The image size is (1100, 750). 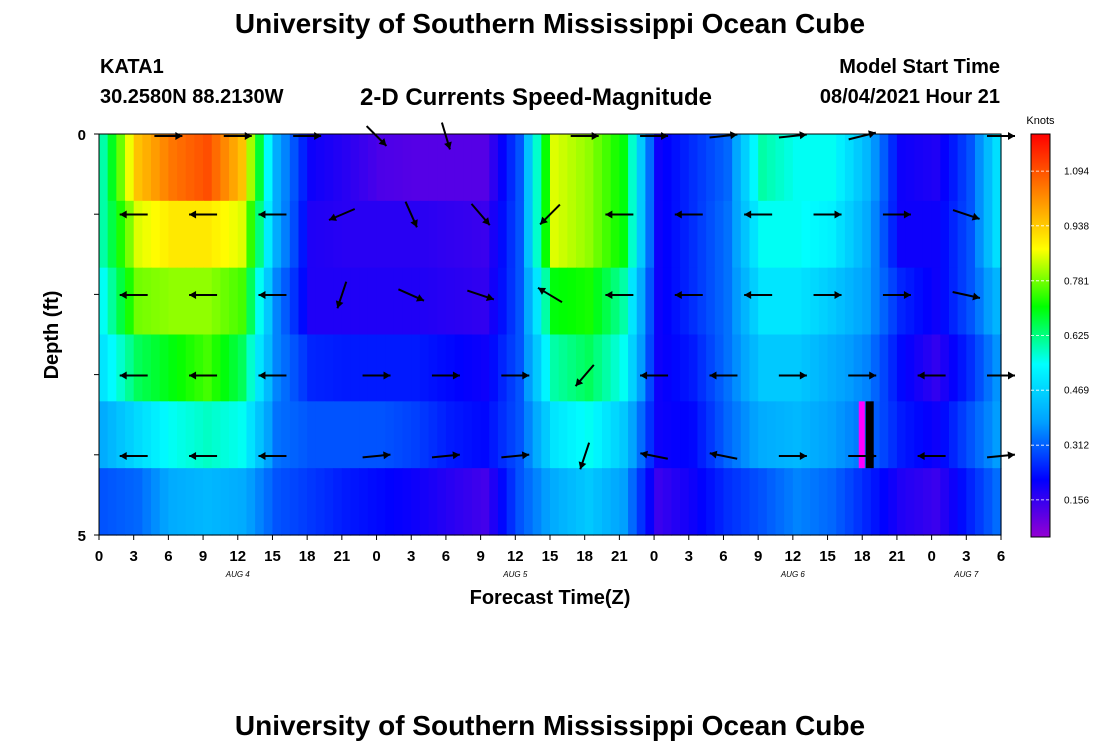 What do you see at coordinates (515, 574) in the screenshot?
I see `date-label: AUG 5` at bounding box center [515, 574].